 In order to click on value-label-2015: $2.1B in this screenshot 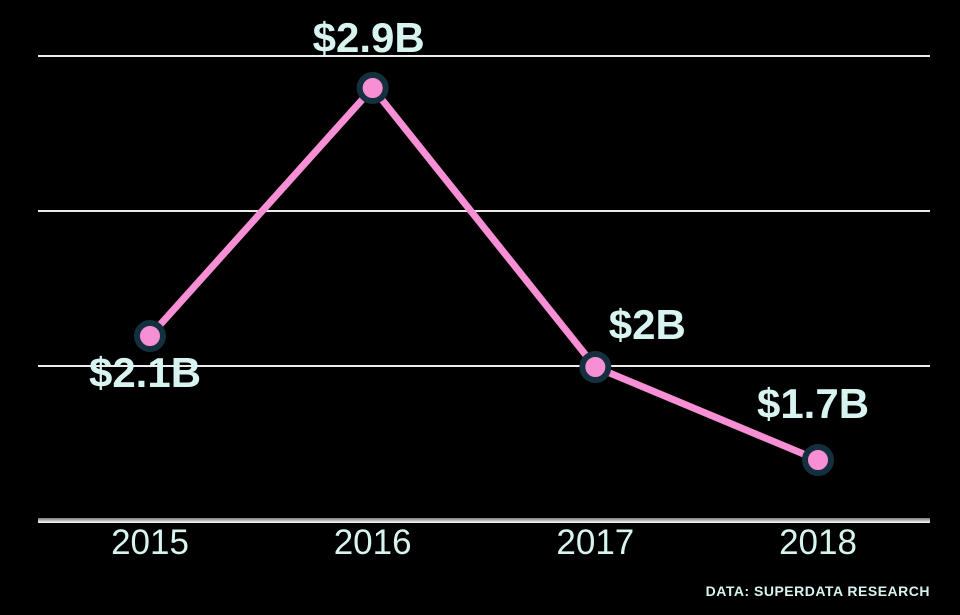, I will do `click(145, 372)`.